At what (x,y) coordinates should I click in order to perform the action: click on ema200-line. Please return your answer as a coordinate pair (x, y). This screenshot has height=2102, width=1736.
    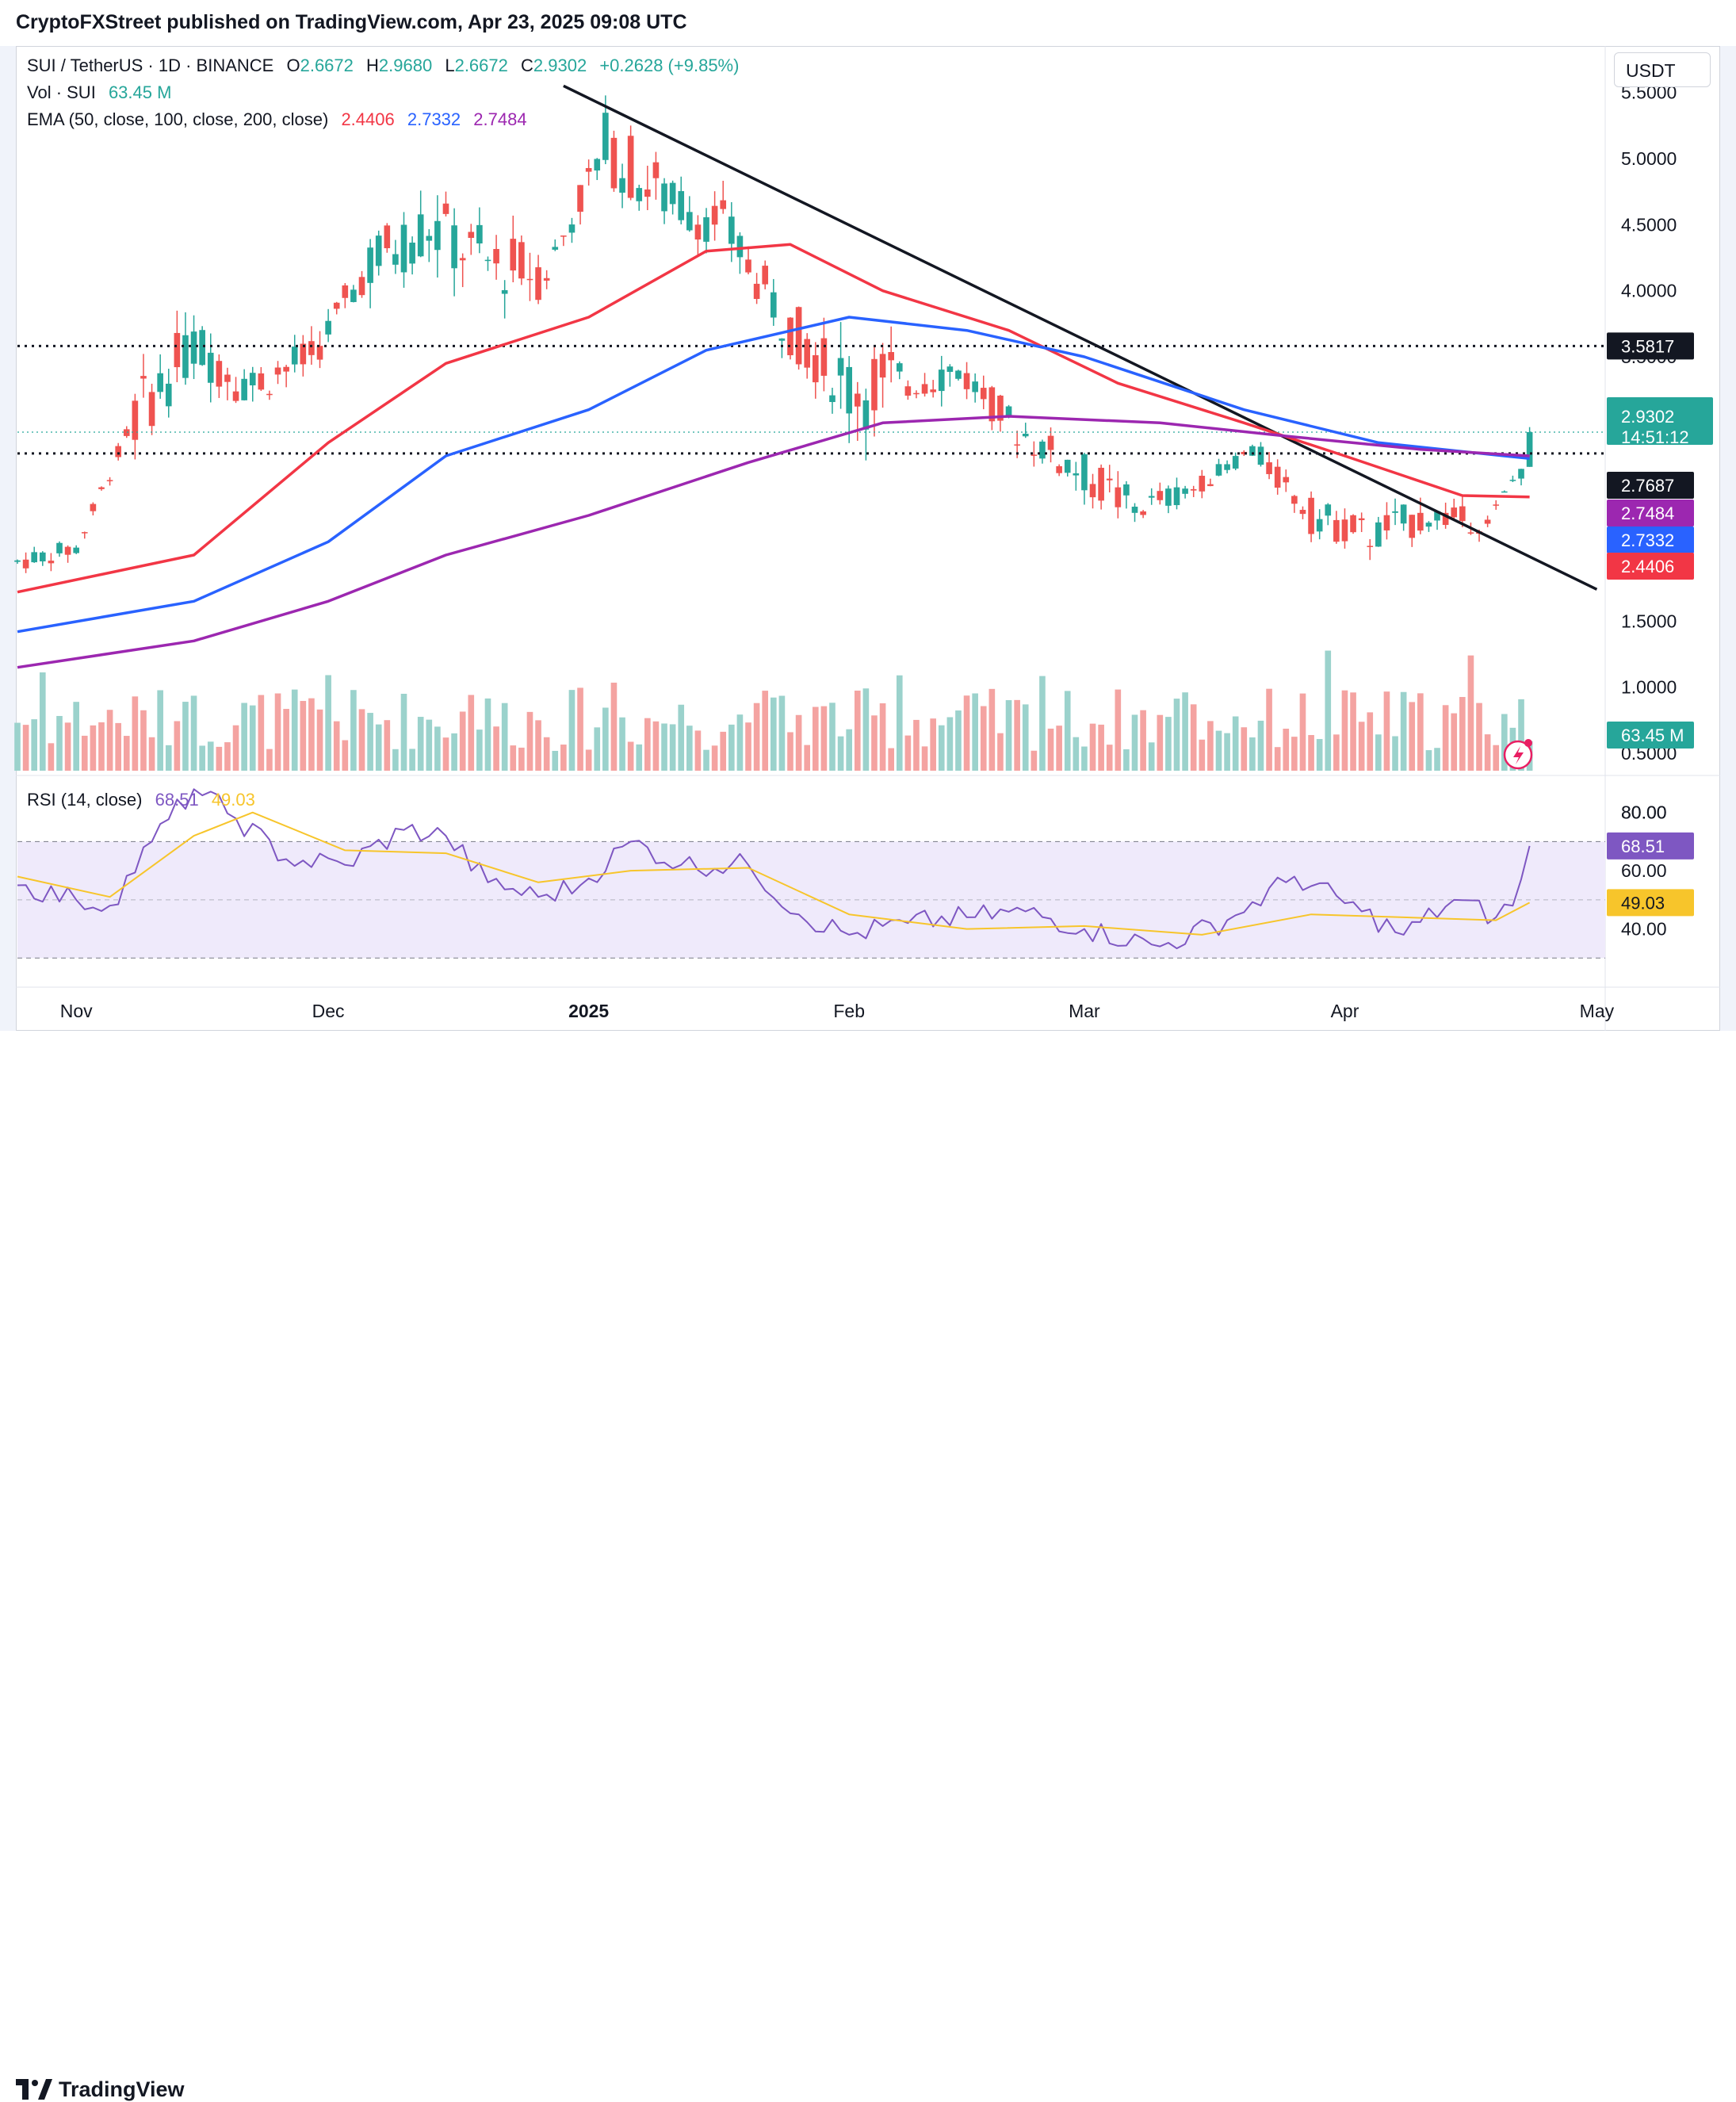
    Looking at the image, I should click on (773, 542).